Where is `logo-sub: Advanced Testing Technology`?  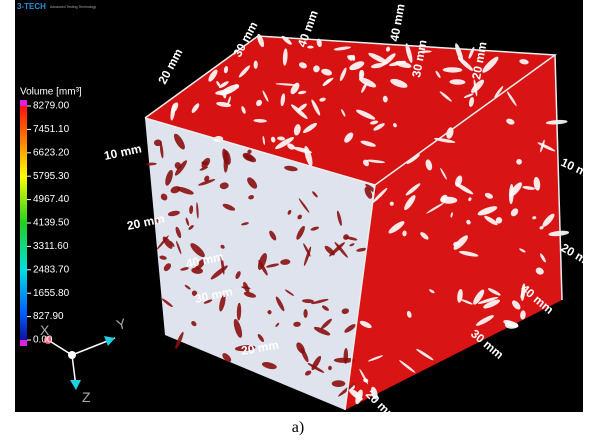 logo-sub: Advanced Testing Technology is located at coordinates (73, 7).